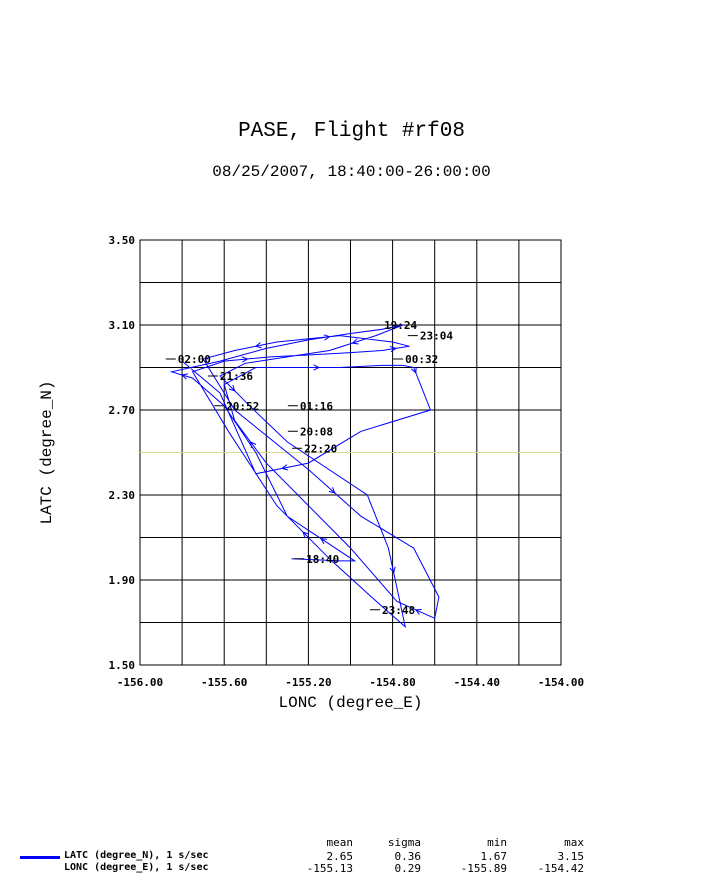  What do you see at coordinates (398, 610) in the screenshot?
I see `time-annotation-label: 23:48` at bounding box center [398, 610].